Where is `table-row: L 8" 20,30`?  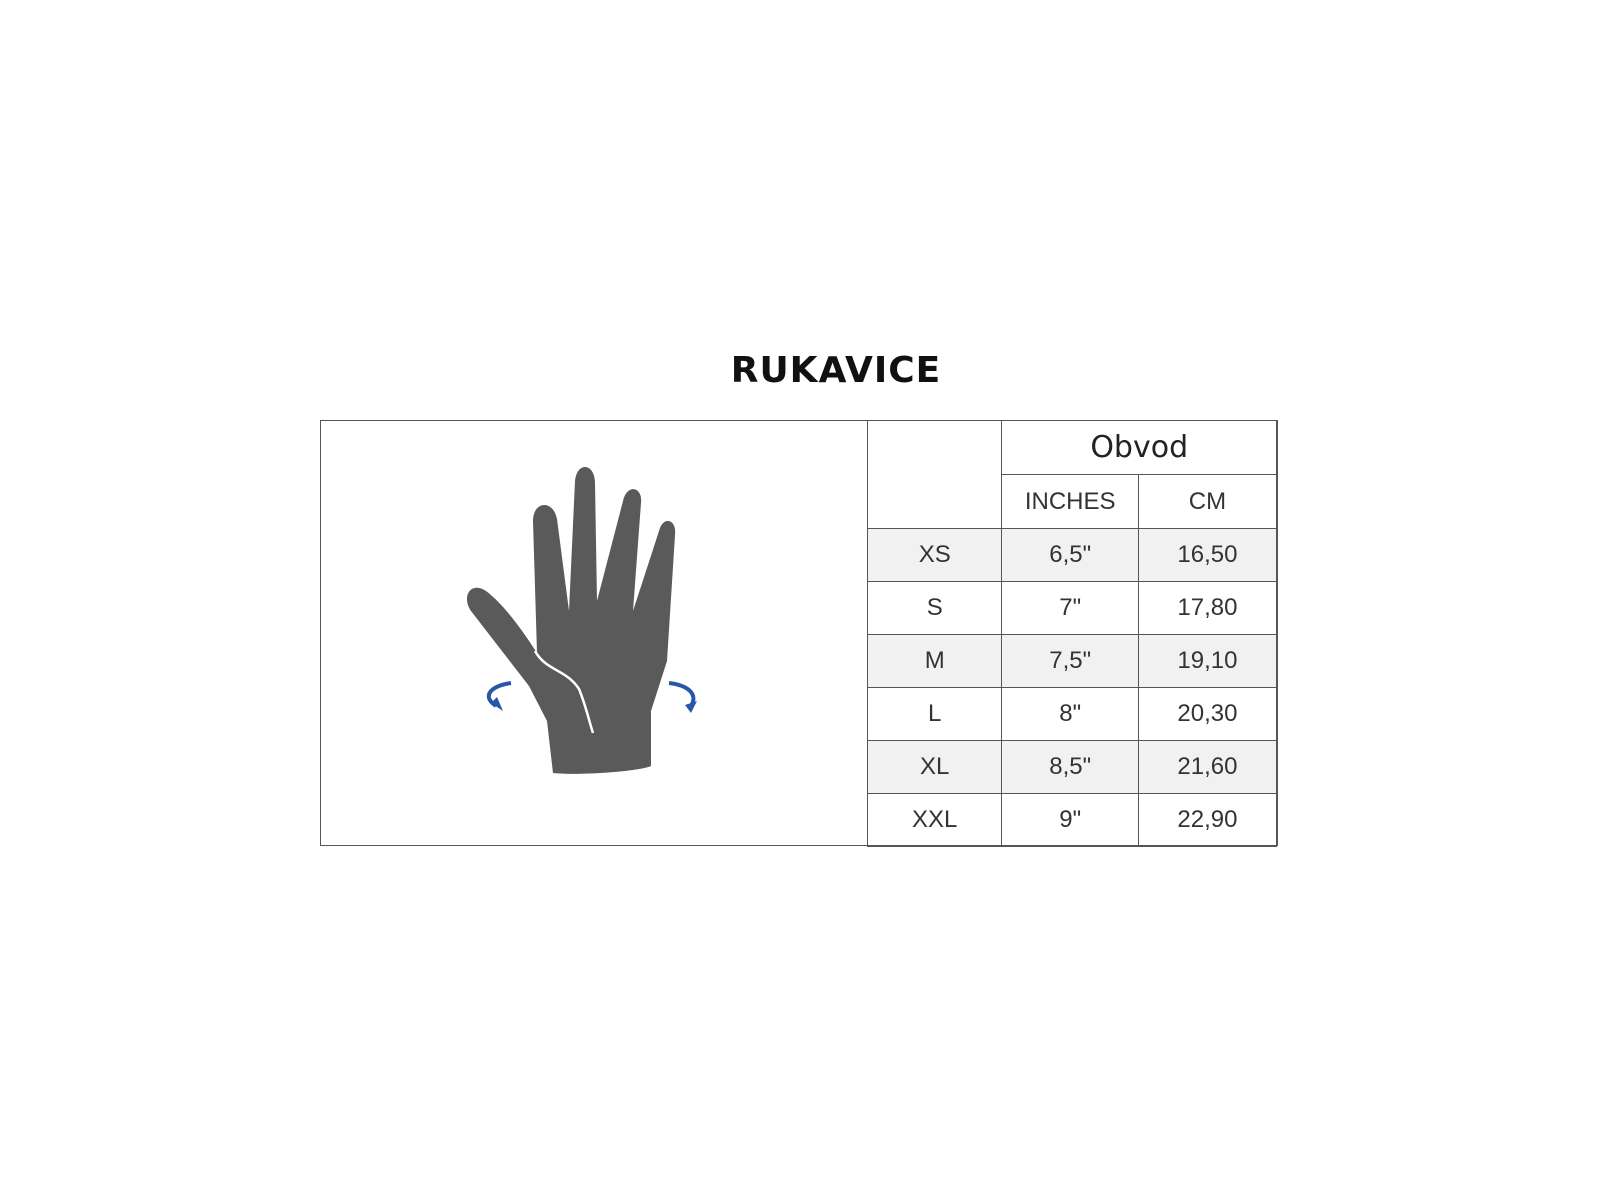
table-row: L 8" 20,30 is located at coordinates (1072, 714).